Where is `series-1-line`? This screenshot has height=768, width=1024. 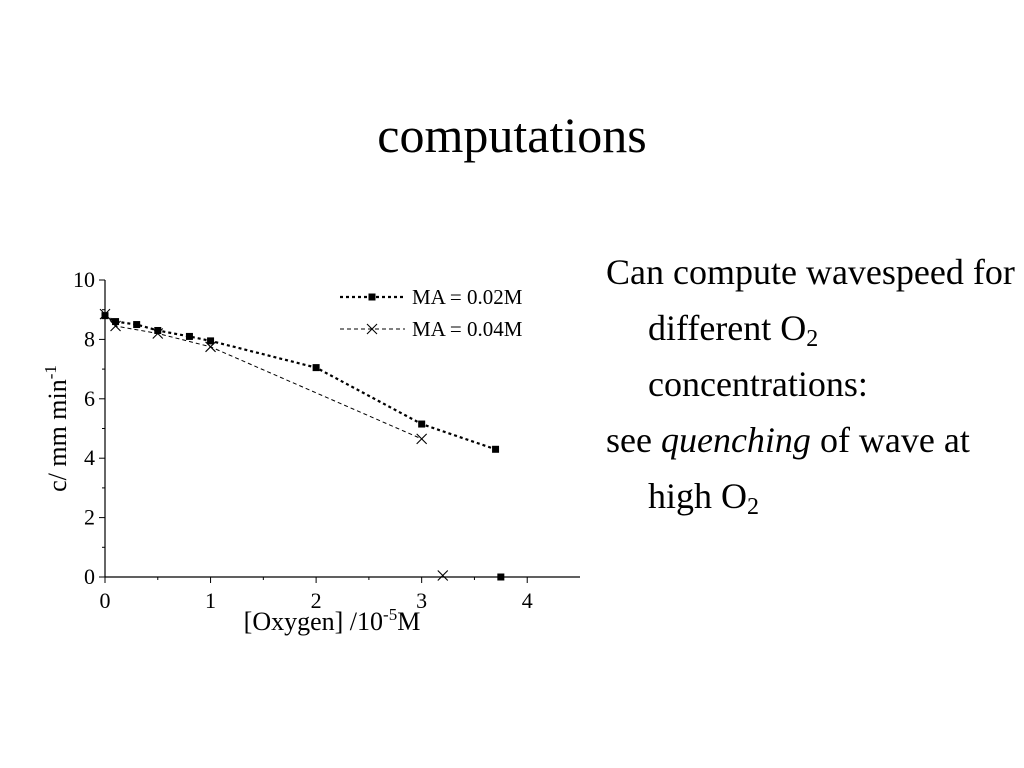
series-1-line is located at coordinates (300, 382).